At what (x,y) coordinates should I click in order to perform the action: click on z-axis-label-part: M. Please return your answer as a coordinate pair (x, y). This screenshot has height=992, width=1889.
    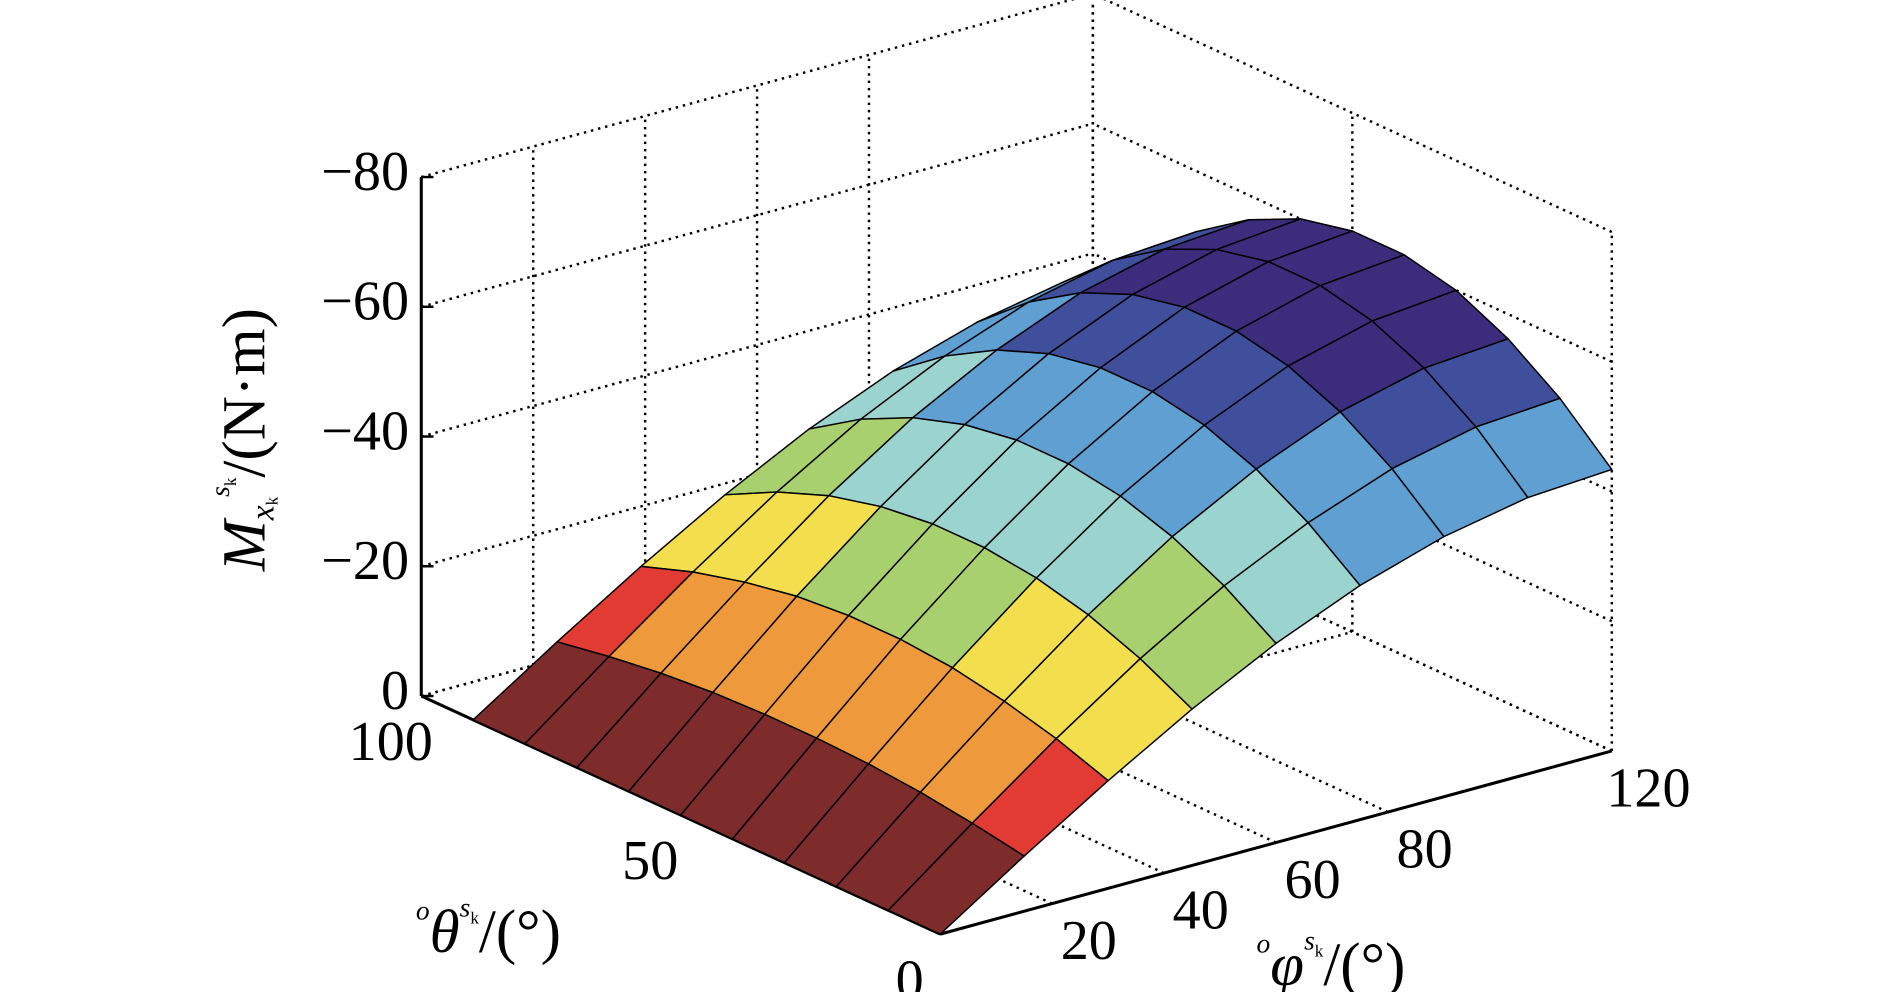
    Looking at the image, I should click on (244, 544).